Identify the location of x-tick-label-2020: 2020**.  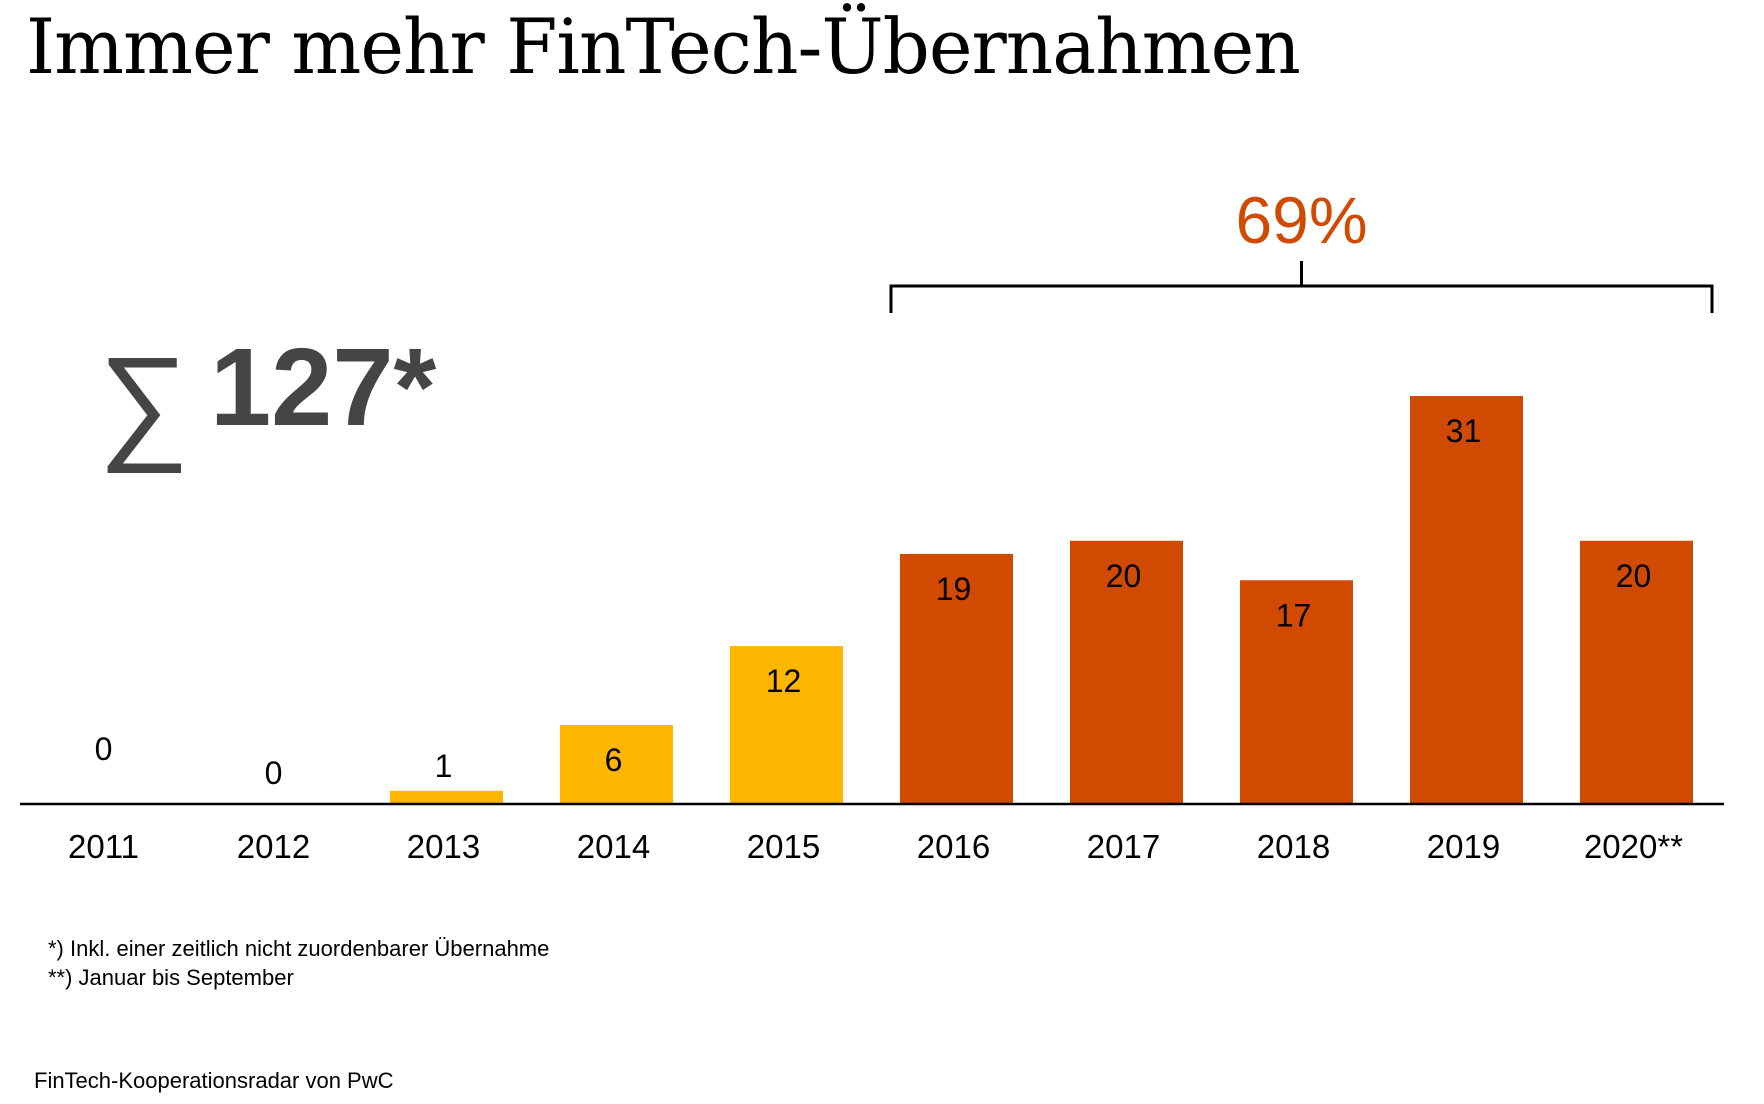
(1633, 846).